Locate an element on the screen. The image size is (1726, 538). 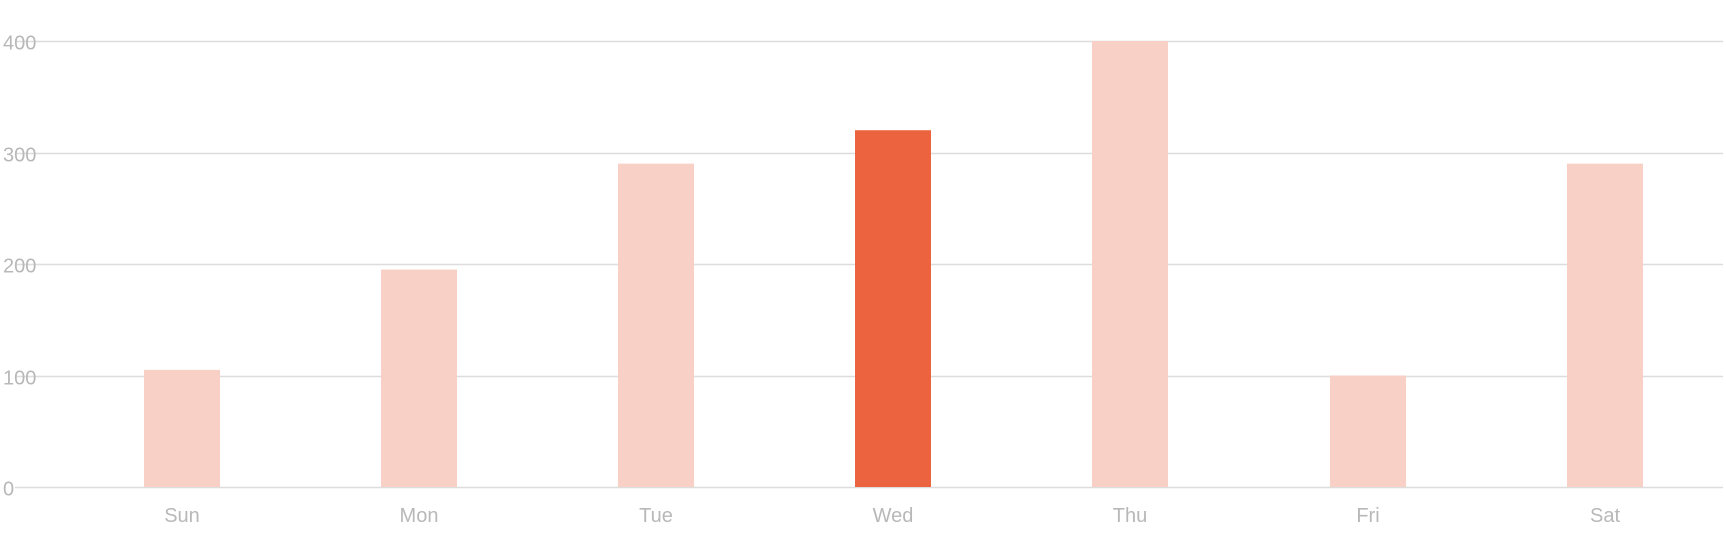
x-tick-label-mon: Mon is located at coordinates (419, 516).